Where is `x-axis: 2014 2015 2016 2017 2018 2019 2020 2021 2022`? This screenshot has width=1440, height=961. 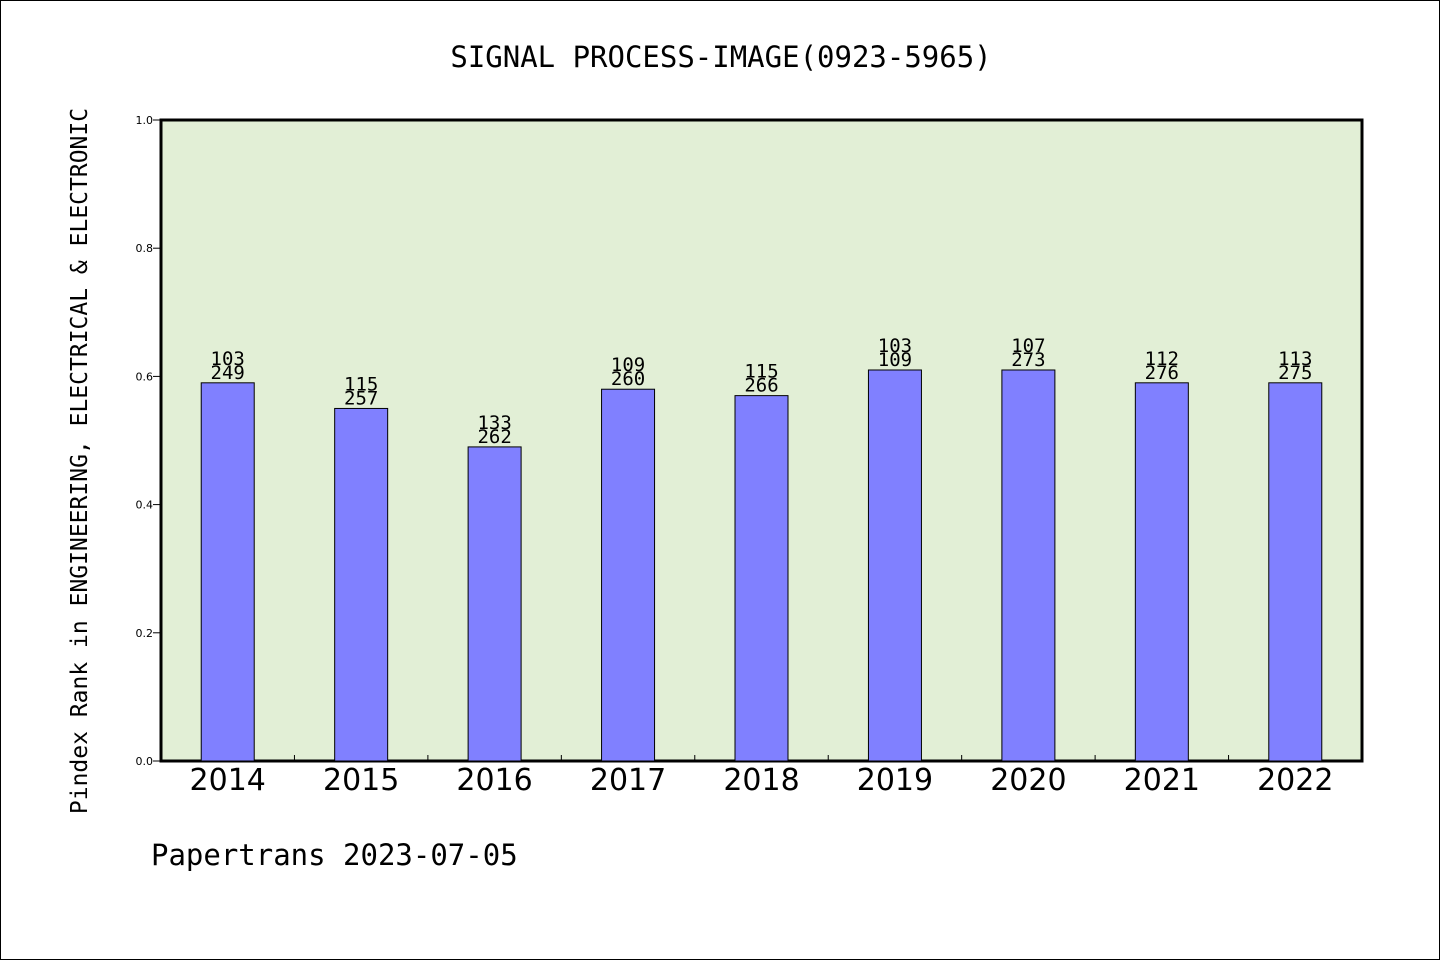 x-axis: 2014 2015 2016 2017 2018 2019 2020 2021 2022 is located at coordinates (761, 776).